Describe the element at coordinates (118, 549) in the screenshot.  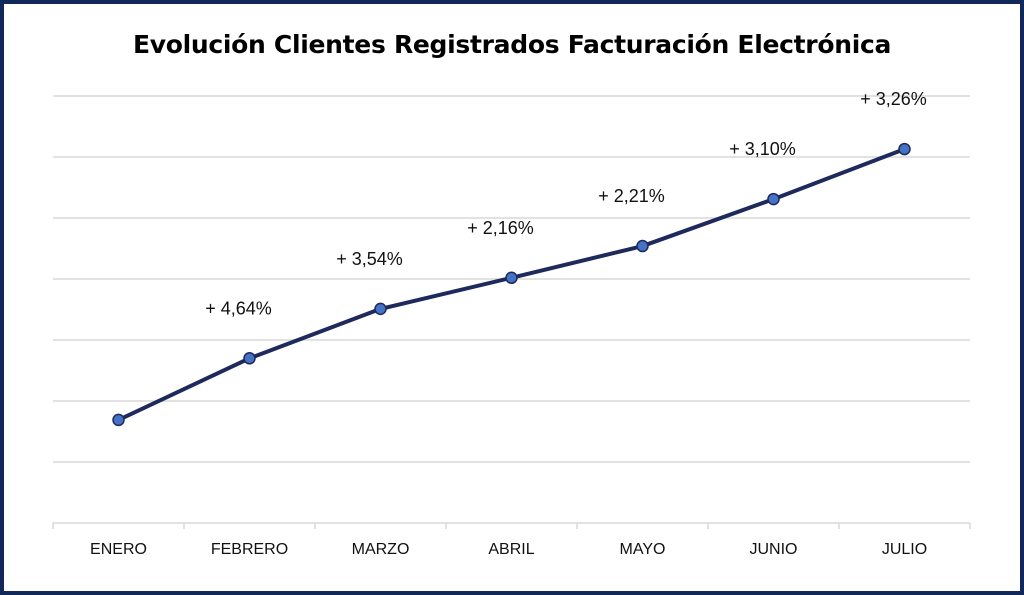
I see `x-tick-label: ENERO` at that location.